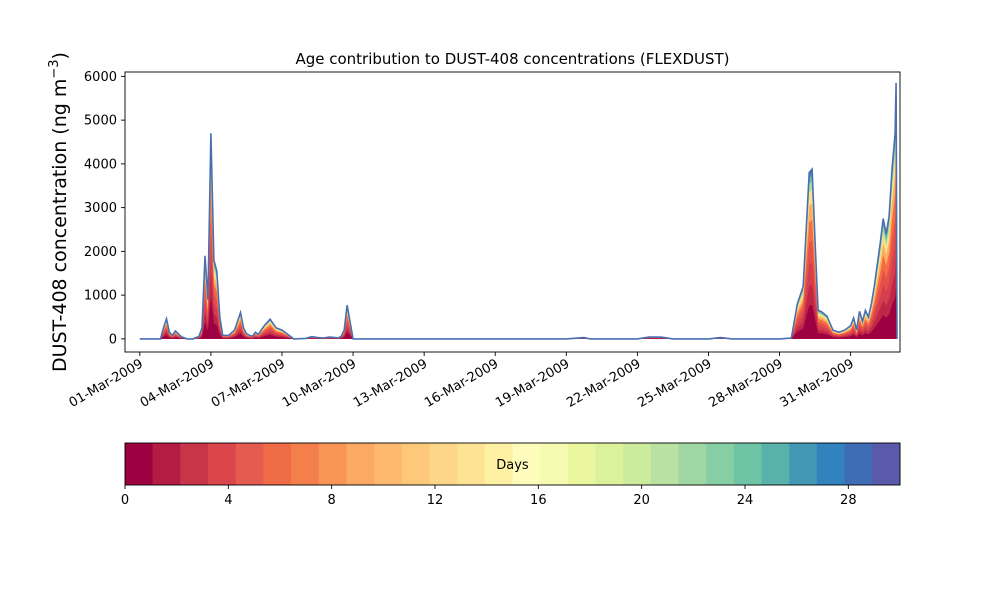 The image size is (1000, 600). I want to click on colorbar-tick-label: 12, so click(435, 500).